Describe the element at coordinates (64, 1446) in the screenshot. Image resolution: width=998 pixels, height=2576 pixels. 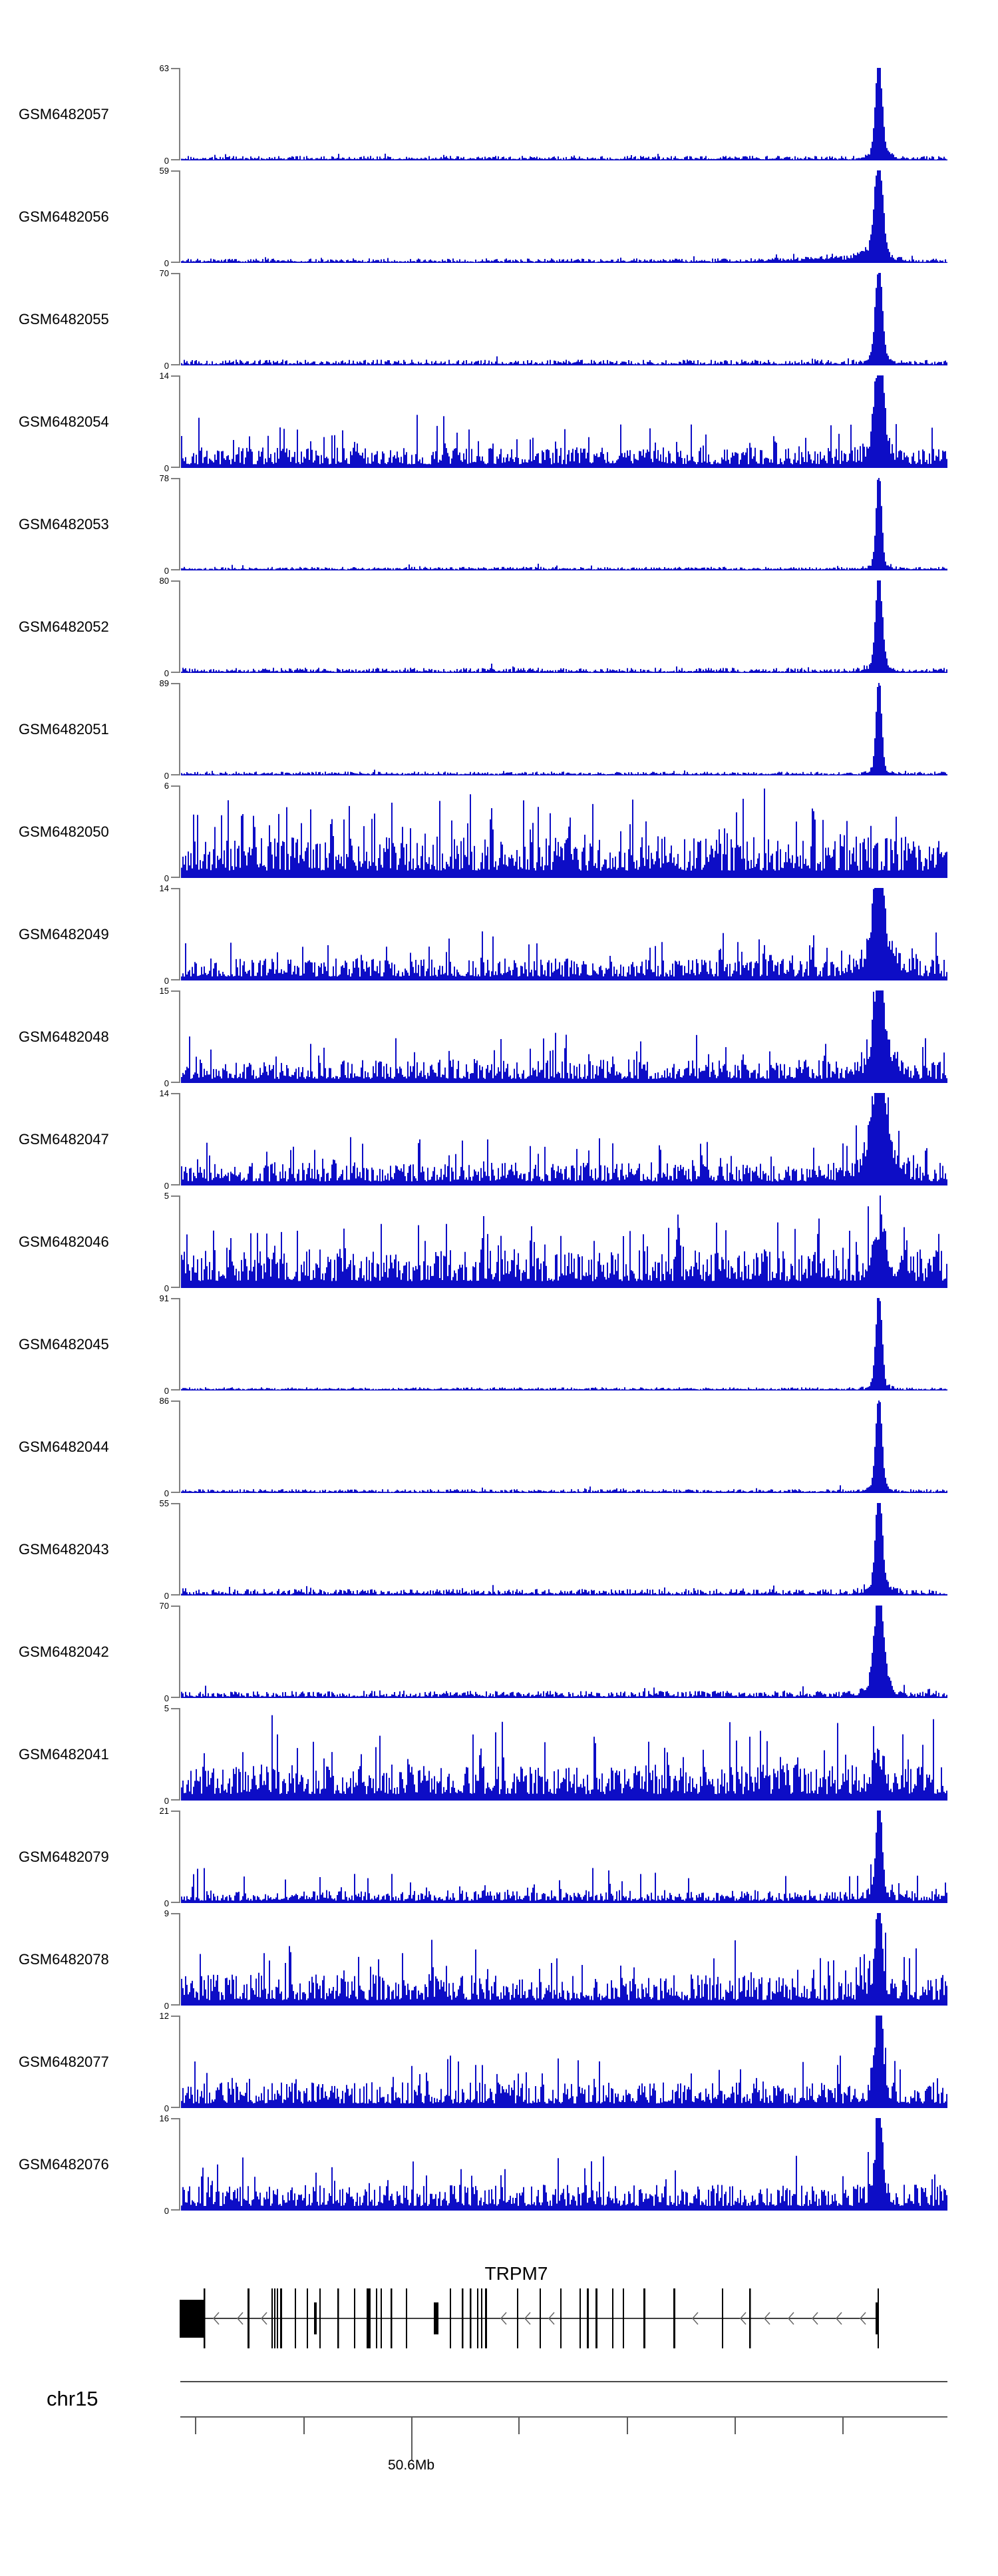
I see `track-label: GSM6482044` at that location.